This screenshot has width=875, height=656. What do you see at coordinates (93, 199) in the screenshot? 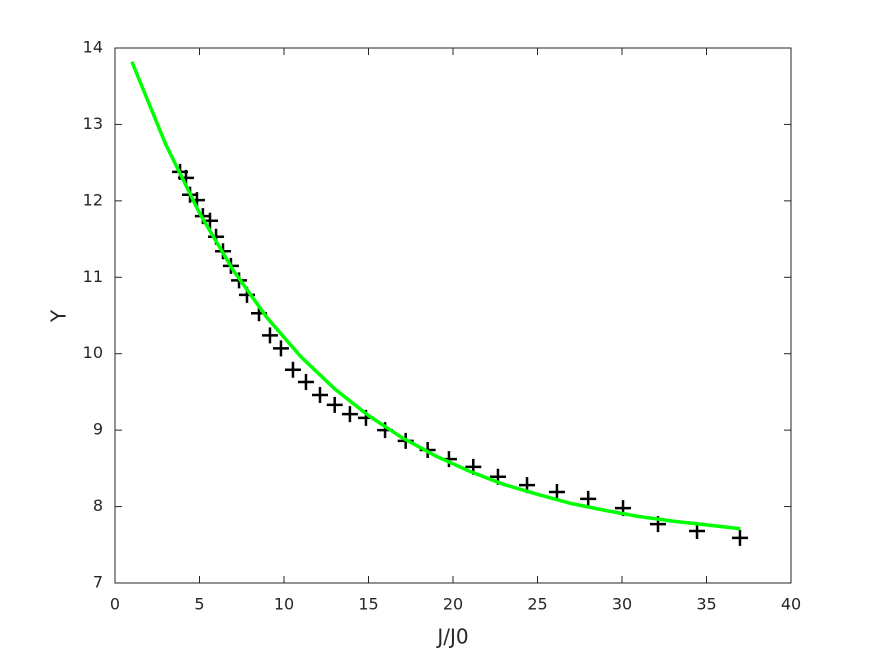
I see `y-tick-label: 12` at bounding box center [93, 199].